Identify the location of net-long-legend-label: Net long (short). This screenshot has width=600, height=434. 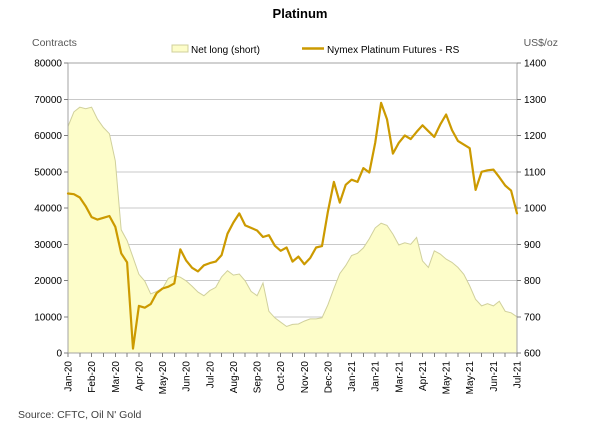
(225, 50).